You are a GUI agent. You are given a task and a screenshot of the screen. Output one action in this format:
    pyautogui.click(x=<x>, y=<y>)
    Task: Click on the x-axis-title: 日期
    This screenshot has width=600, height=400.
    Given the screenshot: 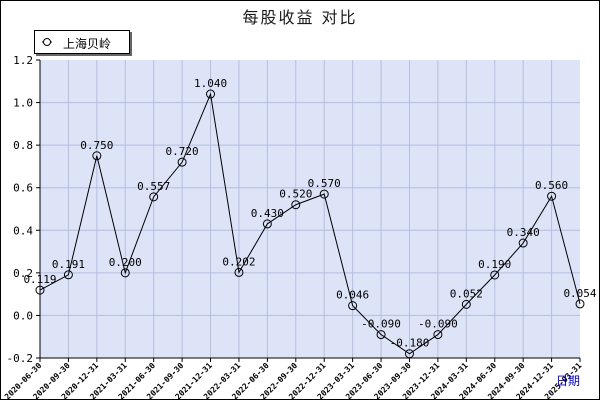 What is the action you would take?
    pyautogui.click(x=568, y=381)
    